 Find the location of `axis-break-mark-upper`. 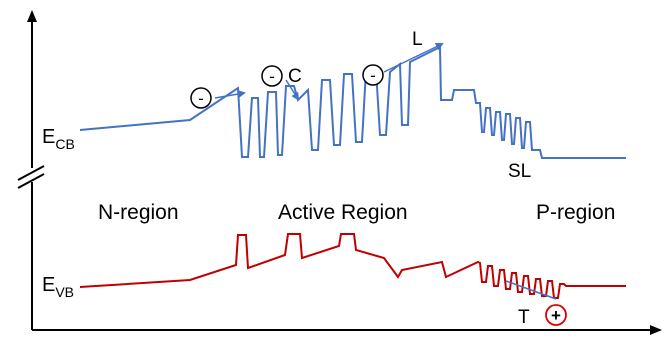

axis-break-mark-upper is located at coordinates (31, 173).